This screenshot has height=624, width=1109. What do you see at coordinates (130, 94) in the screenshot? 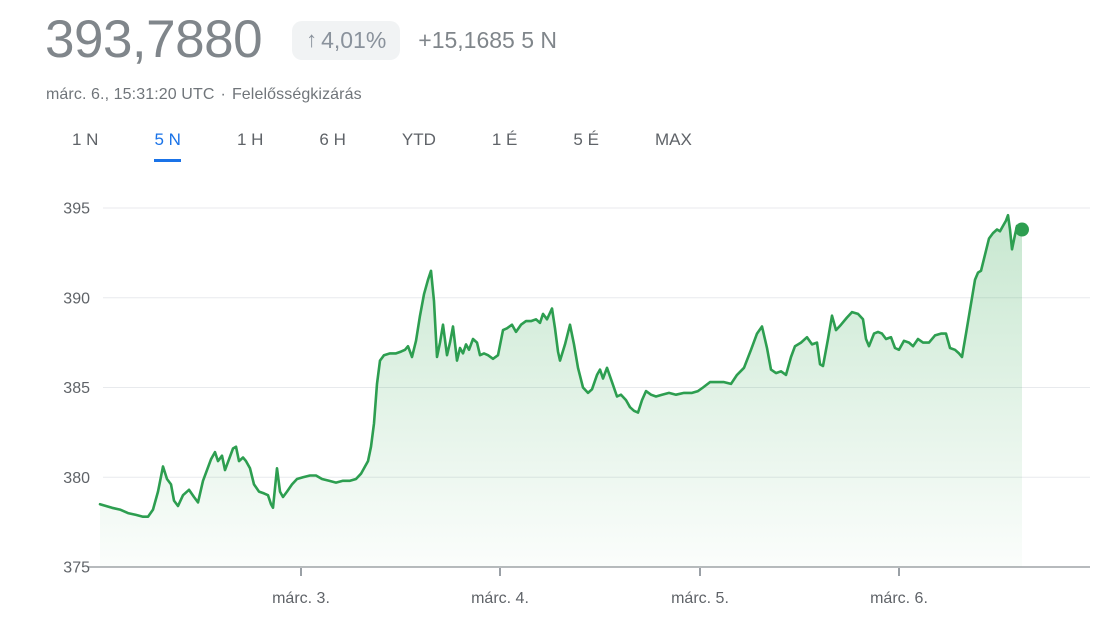
I see `quote-timestamp: márc. 6., 15:31:20 UTC` at bounding box center [130, 94].